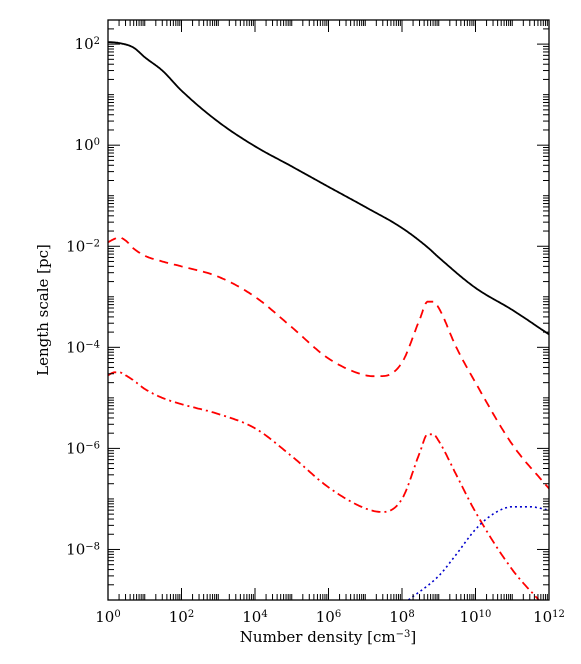 Image resolution: width=581 pixels, height=664 pixels. I want to click on x-tick-label: 100, so click(107, 617).